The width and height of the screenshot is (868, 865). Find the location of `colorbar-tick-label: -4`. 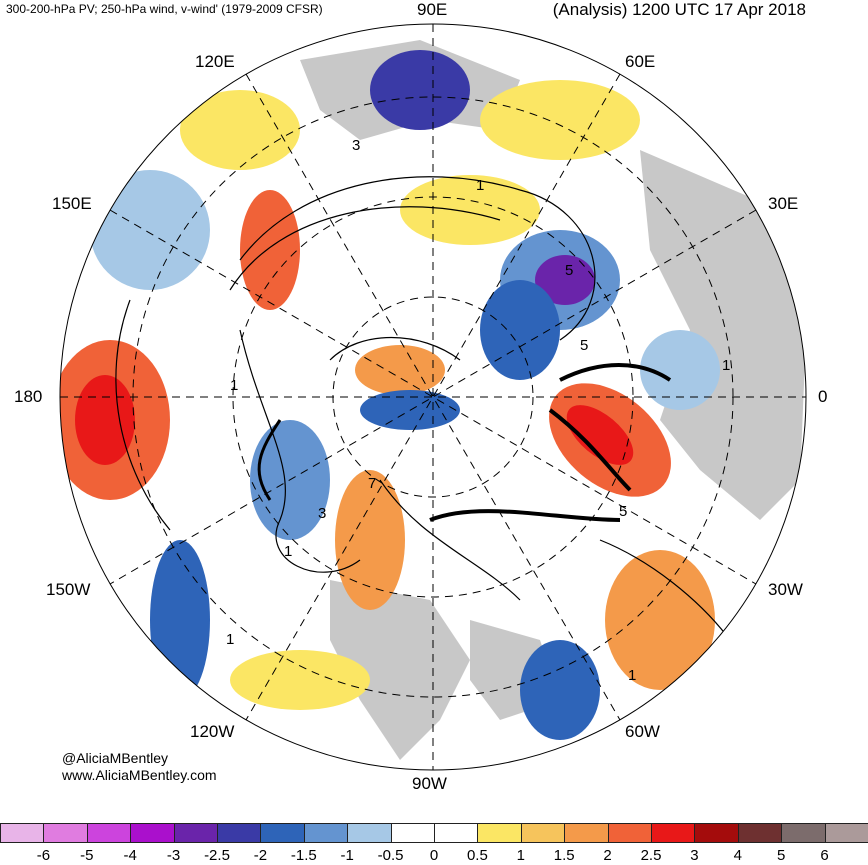

colorbar-tick-label: -4 is located at coordinates (130, 855).